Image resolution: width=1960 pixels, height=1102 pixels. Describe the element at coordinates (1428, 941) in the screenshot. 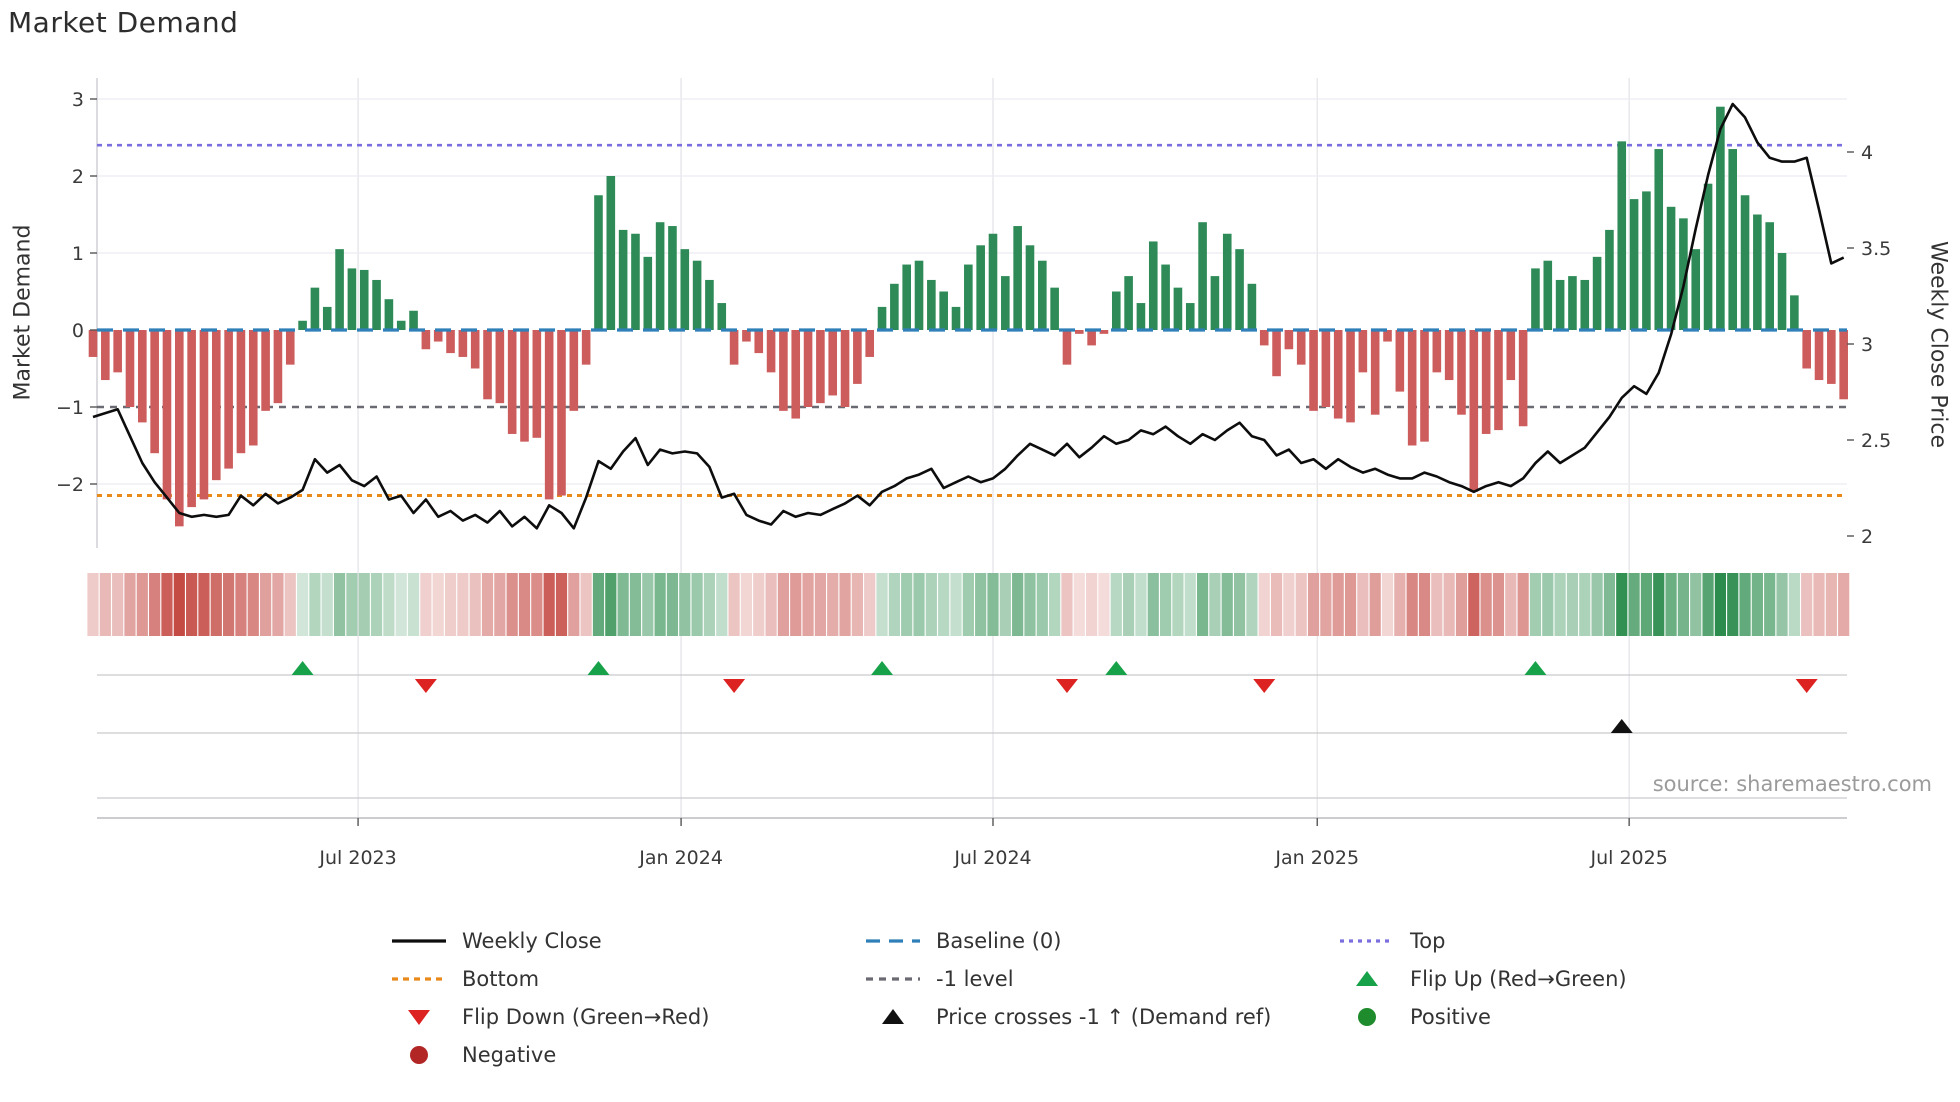

I see `legend-label: Top` at that location.